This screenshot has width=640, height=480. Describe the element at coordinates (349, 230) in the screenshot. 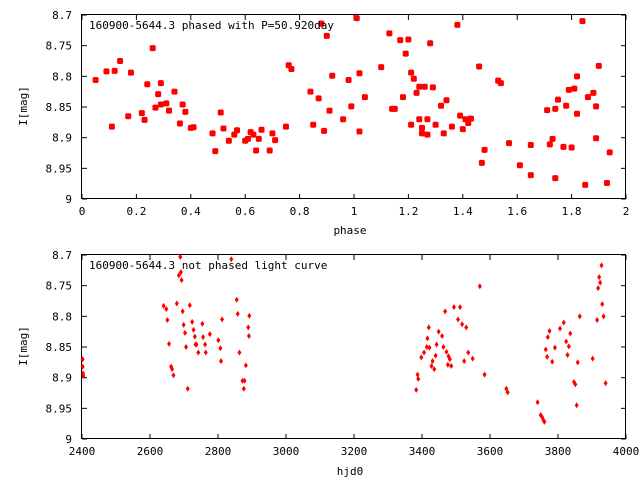

I see `phased-x-axis-label: phase` at that location.